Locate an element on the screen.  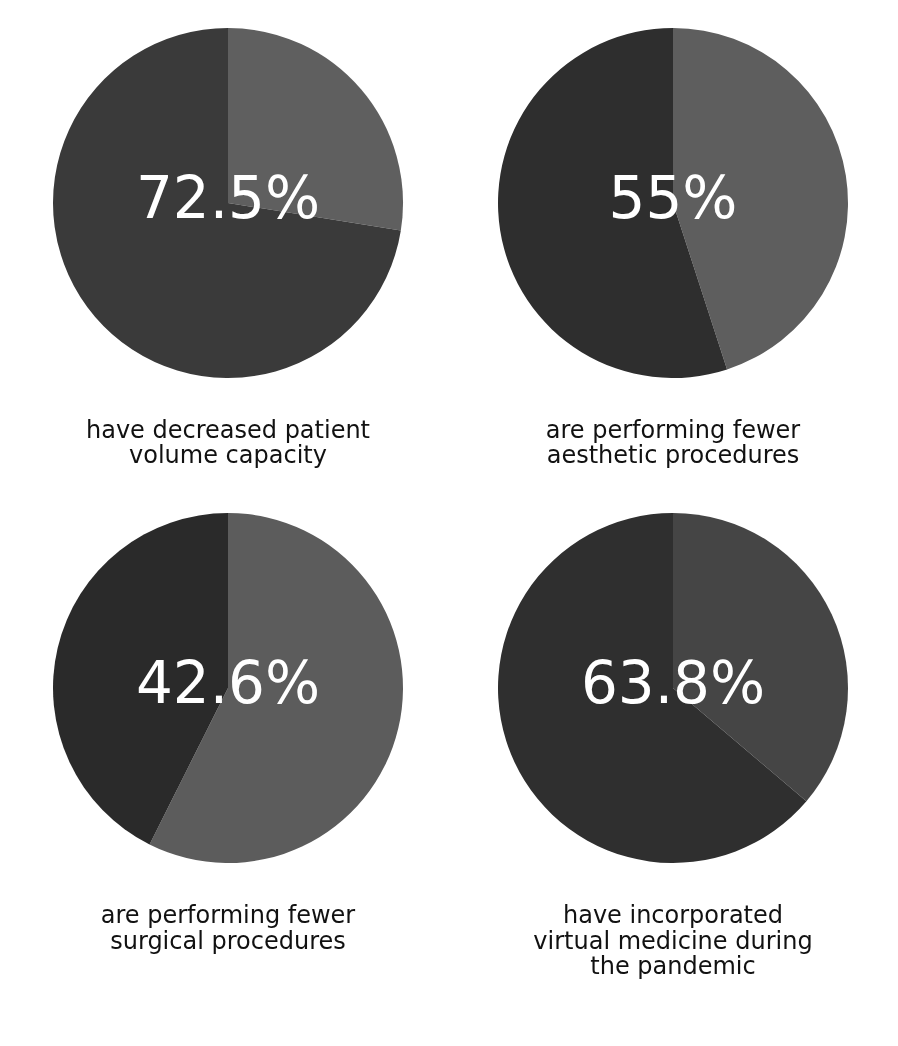
text: are performing fewer aesthetic procedures is located at coordinates (673, 443).